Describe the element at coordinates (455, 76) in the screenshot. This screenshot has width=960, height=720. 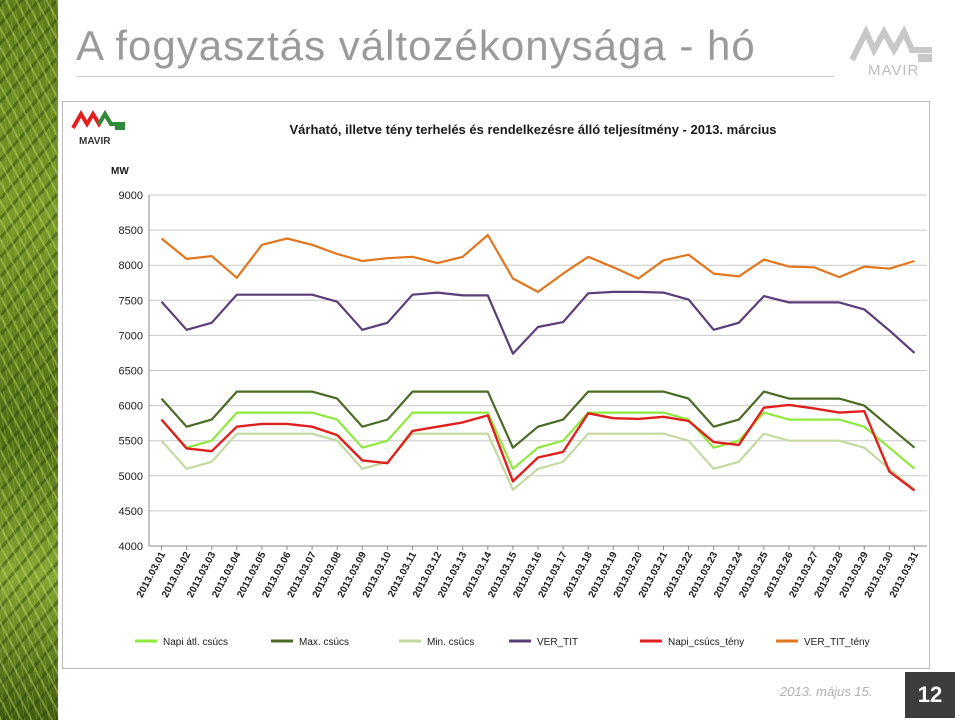
I see `title-divider` at that location.